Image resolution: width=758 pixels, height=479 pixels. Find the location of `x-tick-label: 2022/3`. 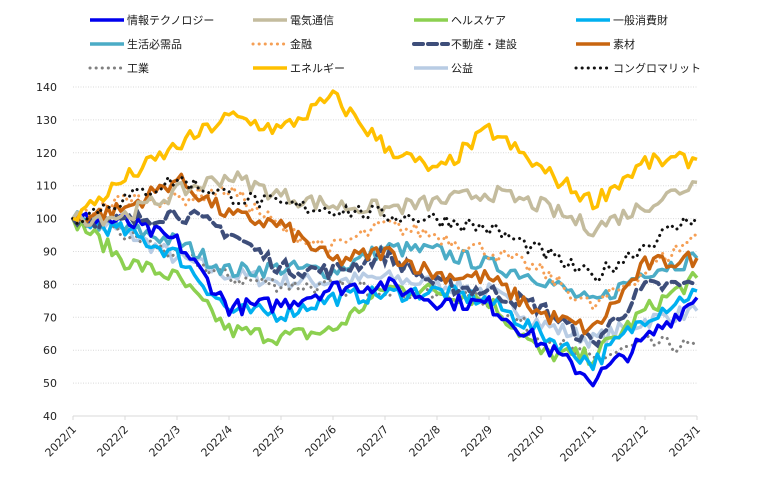

x-tick-label: 2022/3 is located at coordinates (165, 441).